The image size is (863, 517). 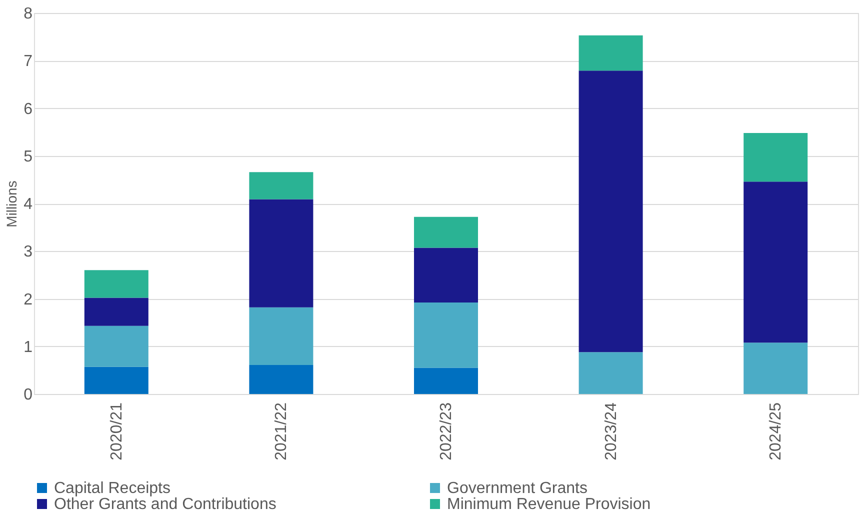 What do you see at coordinates (28, 395) in the screenshot?
I see `y-tick-label: 0` at bounding box center [28, 395].